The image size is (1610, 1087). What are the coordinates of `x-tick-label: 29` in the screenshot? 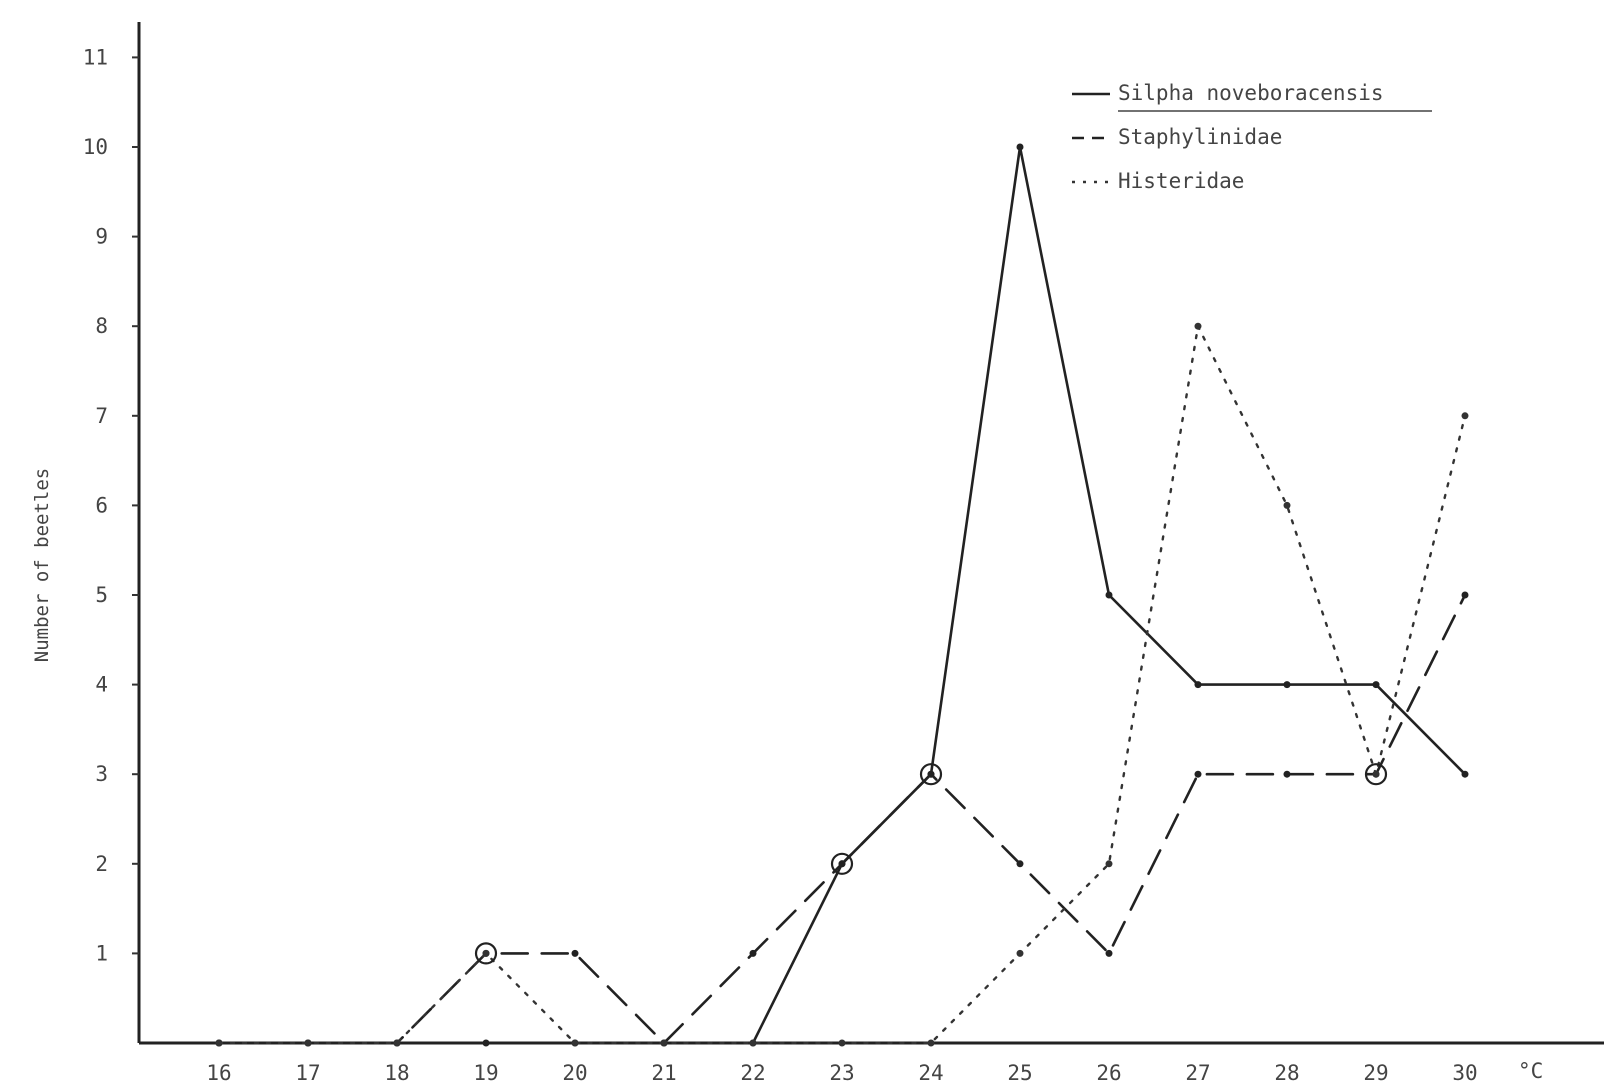 It's located at (1375, 1073).